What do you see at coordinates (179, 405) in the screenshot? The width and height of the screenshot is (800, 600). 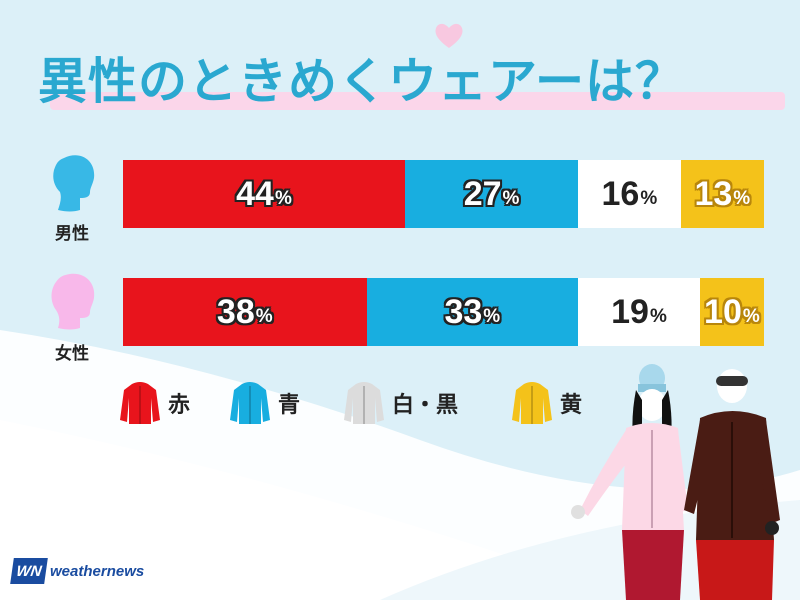 I see `legend-label: 赤` at bounding box center [179, 405].